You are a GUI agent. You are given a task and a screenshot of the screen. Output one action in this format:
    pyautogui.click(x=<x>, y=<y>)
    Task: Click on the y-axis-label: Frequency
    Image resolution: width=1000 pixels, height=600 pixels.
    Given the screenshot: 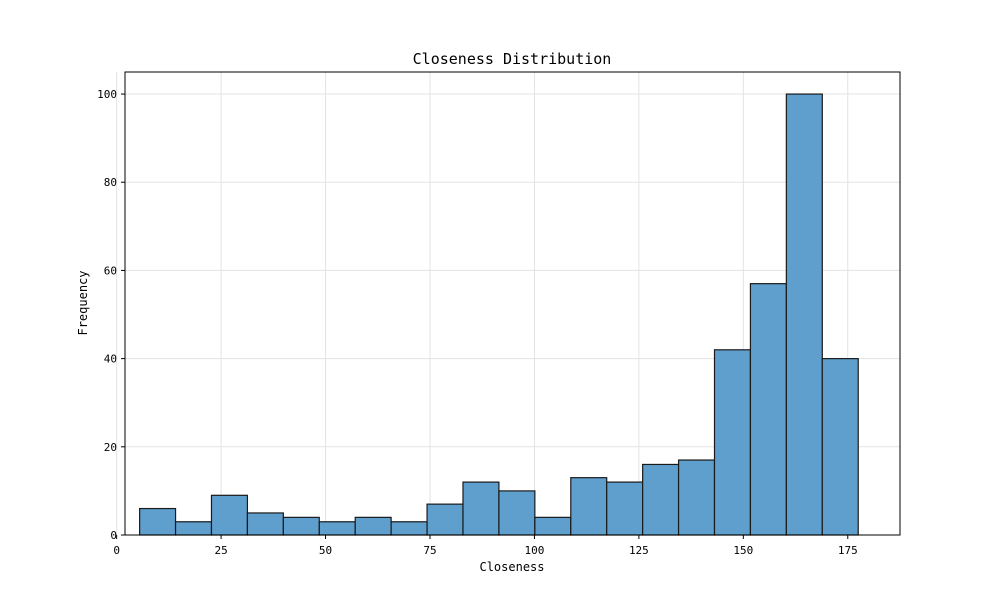 What is the action you would take?
    pyautogui.click(x=83, y=302)
    